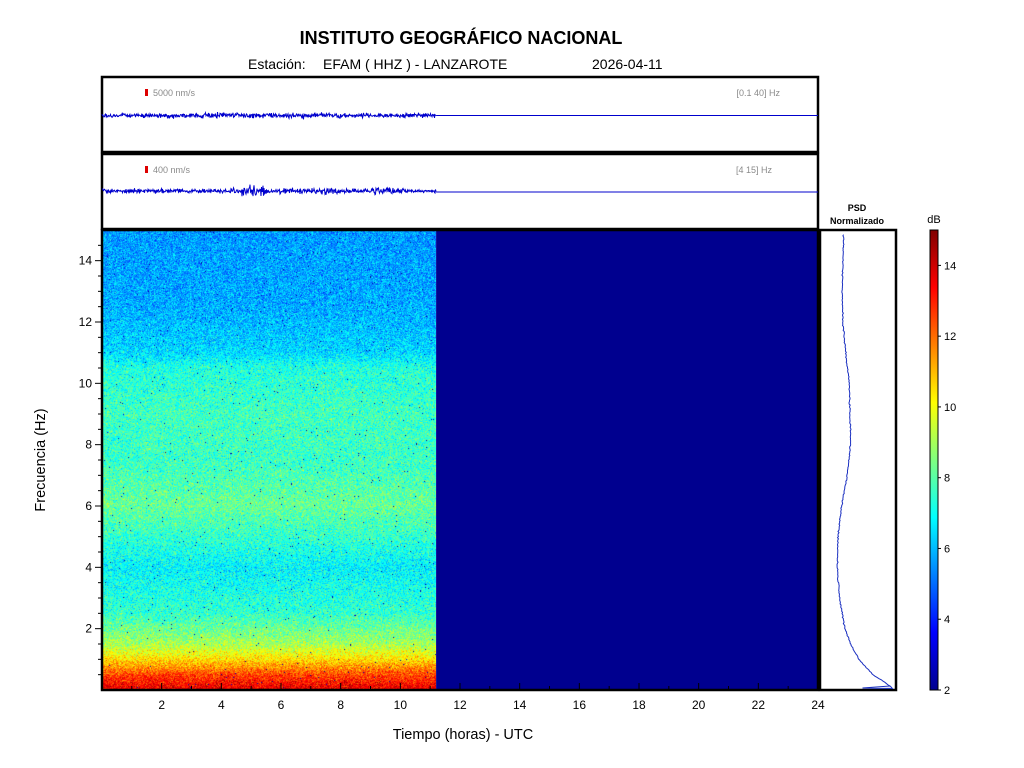 The width and height of the screenshot is (1024, 768). What do you see at coordinates (627, 64) in the screenshot?
I see `station-date: 2026-04-11` at bounding box center [627, 64].